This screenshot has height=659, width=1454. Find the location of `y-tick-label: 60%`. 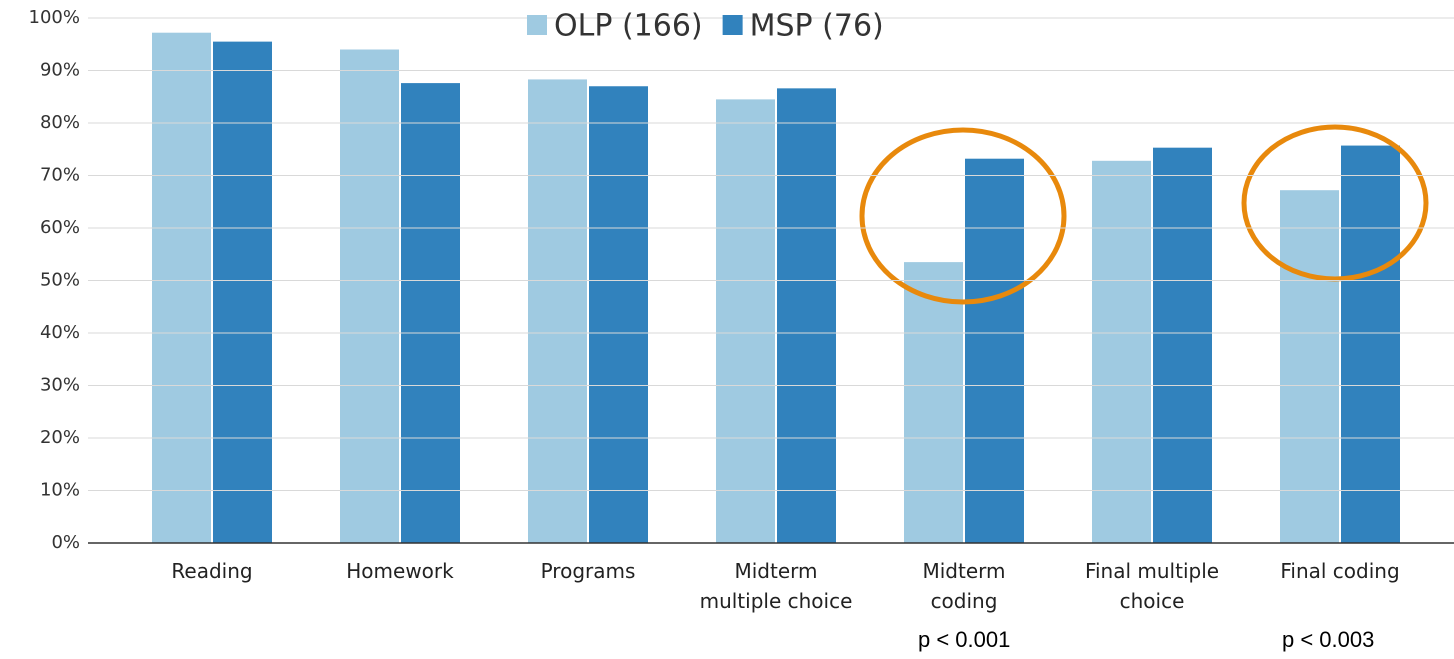

y-tick-label: 60% is located at coordinates (60, 227).